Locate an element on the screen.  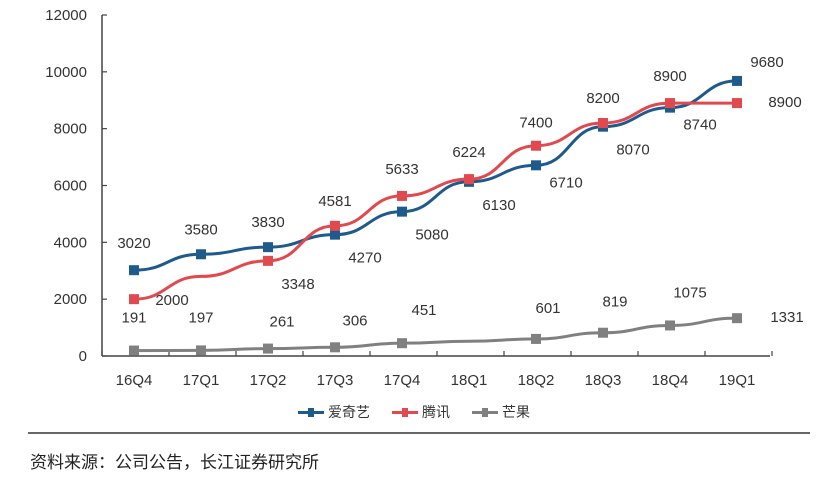
source-note: 资料来源：公司公告，长江证券研究所 is located at coordinates (174, 462).